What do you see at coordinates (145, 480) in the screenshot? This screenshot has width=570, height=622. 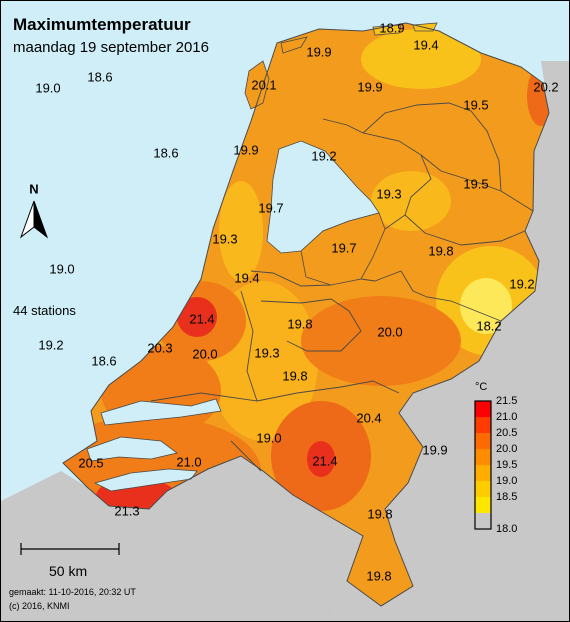 I see `zeeland-water-south` at bounding box center [145, 480].